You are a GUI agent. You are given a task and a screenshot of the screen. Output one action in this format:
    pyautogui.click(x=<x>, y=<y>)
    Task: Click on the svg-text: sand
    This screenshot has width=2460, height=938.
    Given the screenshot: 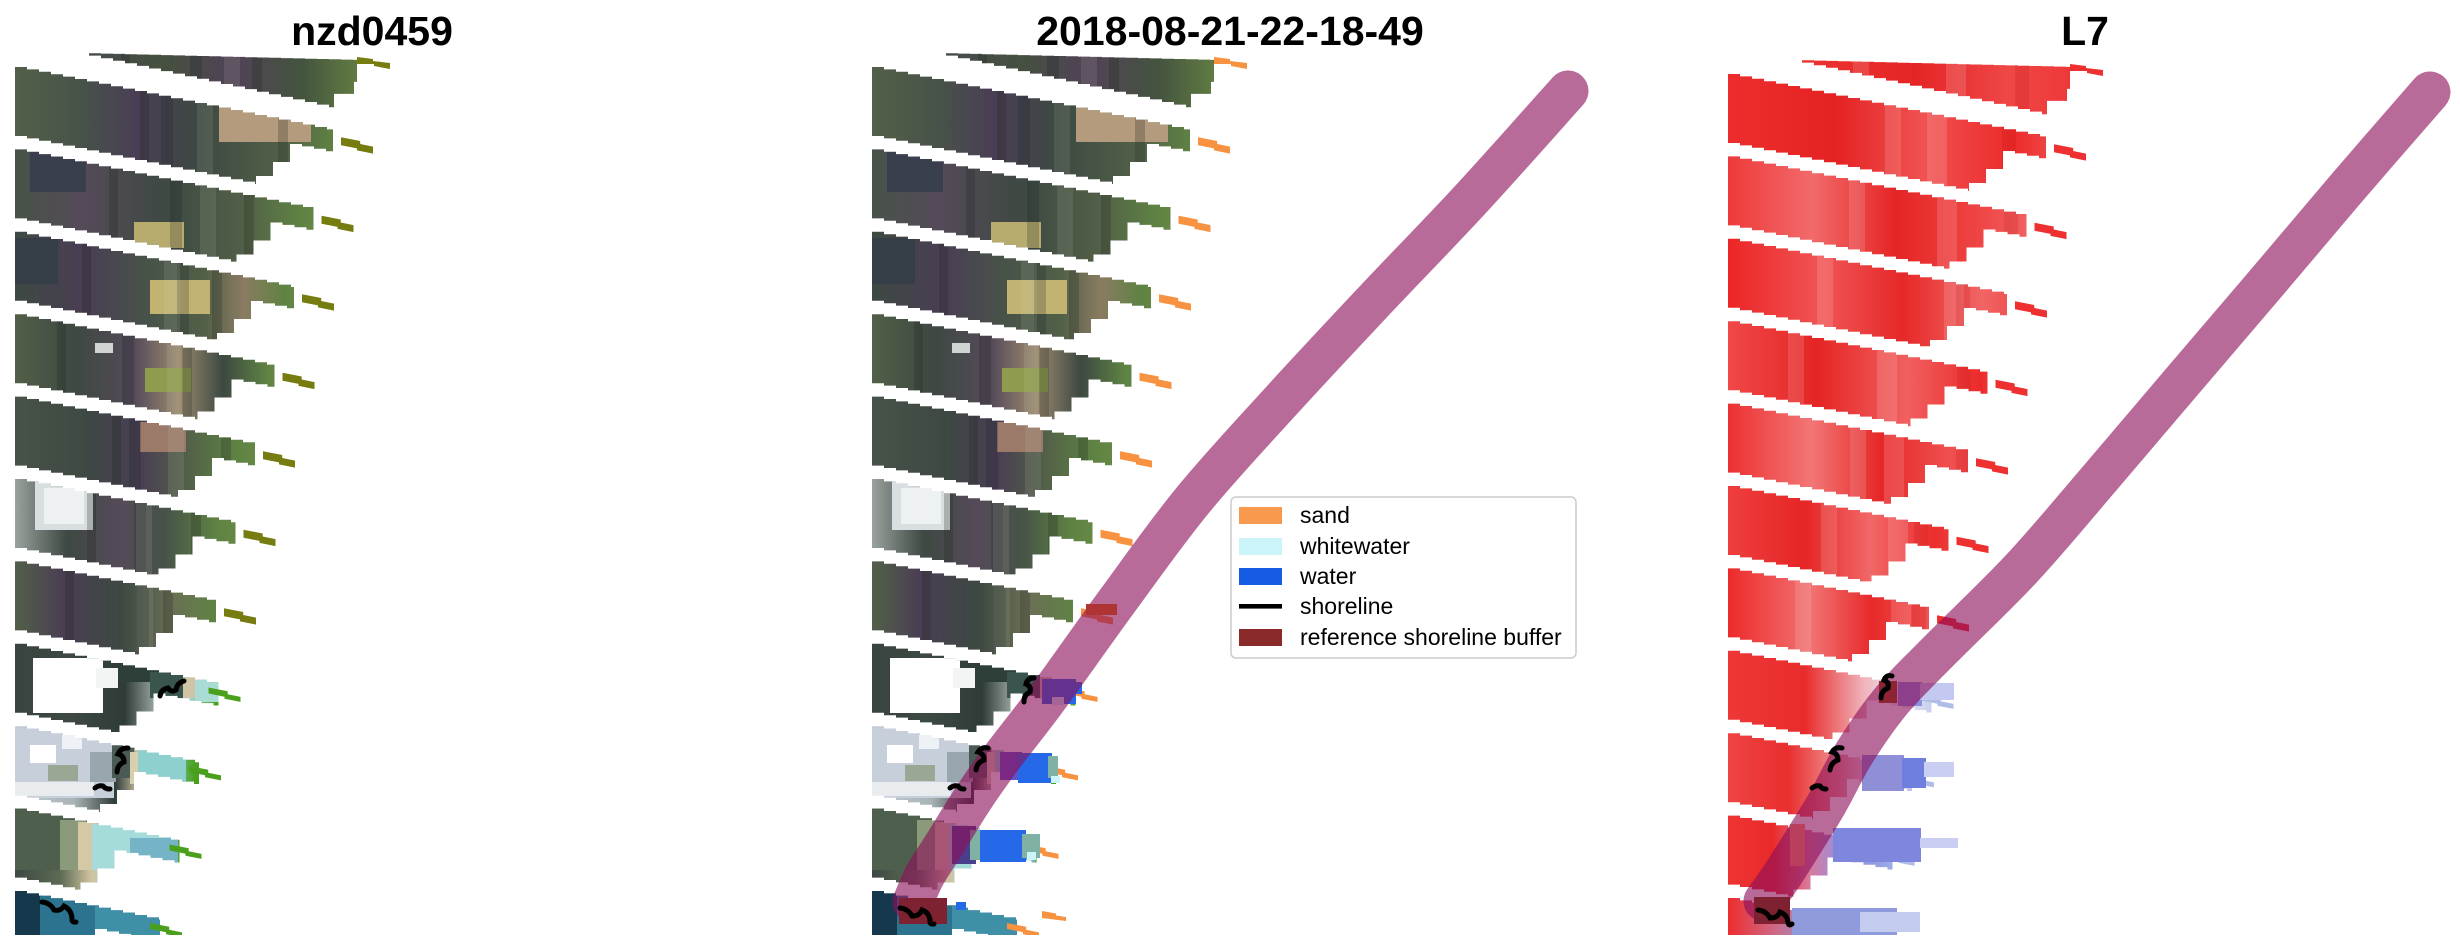 What is the action you would take?
    pyautogui.click(x=1325, y=515)
    